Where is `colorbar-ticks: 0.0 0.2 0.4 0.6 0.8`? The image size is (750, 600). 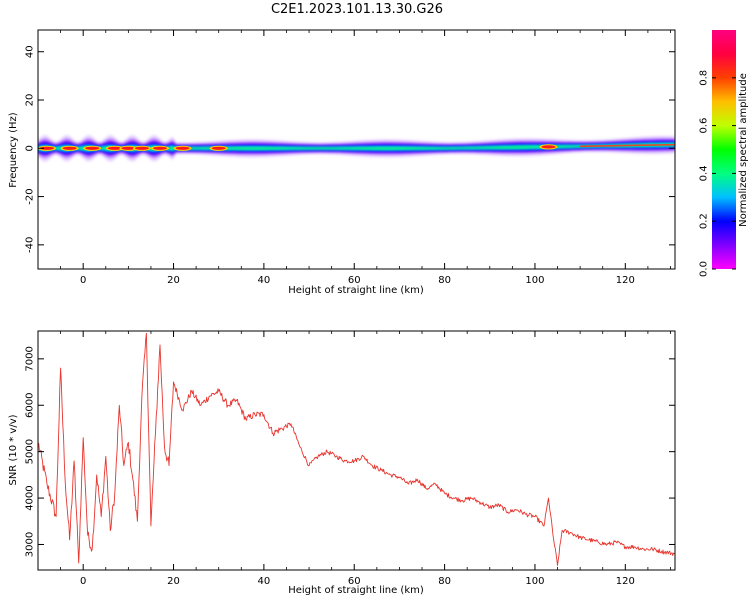
colorbar-ticks: 0.0 0.2 0.4 0.6 0.8 is located at coordinates (717, 173).